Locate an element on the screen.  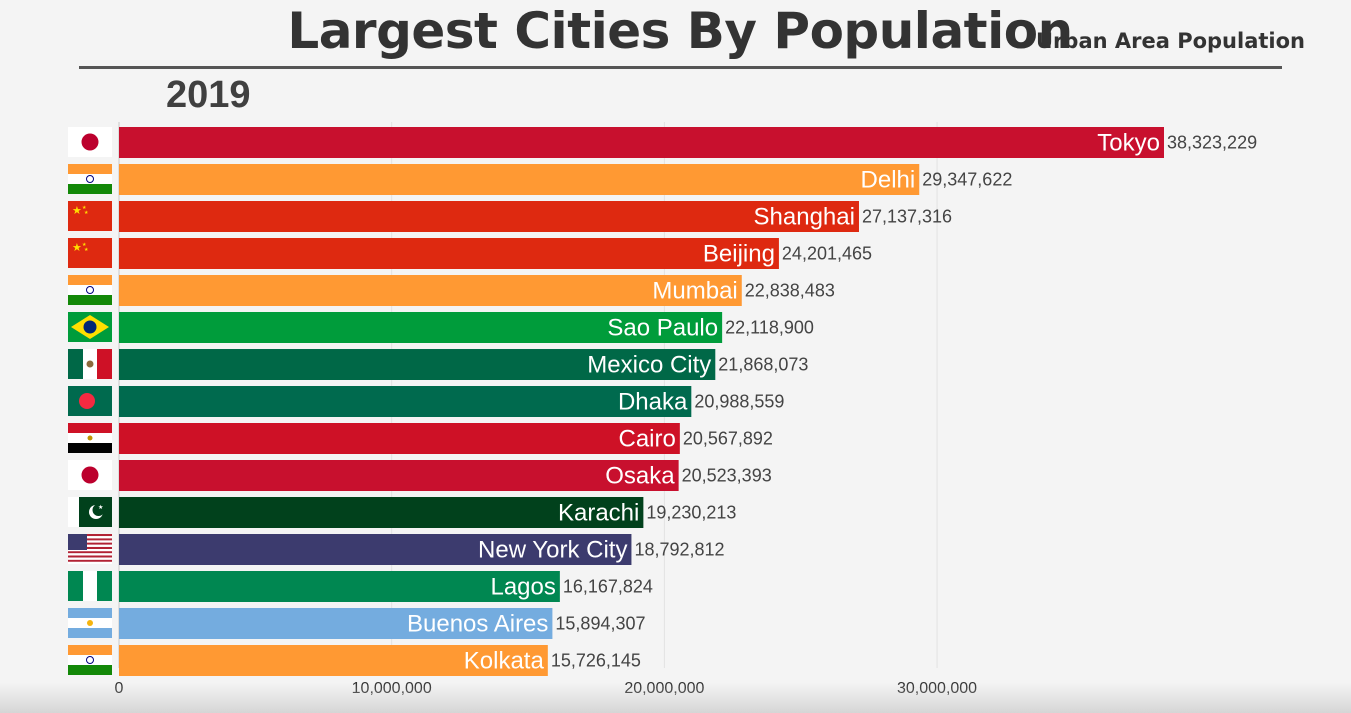
bar-row: ★ ★★ Beijing 24,201,465 is located at coordinates (470, 253).